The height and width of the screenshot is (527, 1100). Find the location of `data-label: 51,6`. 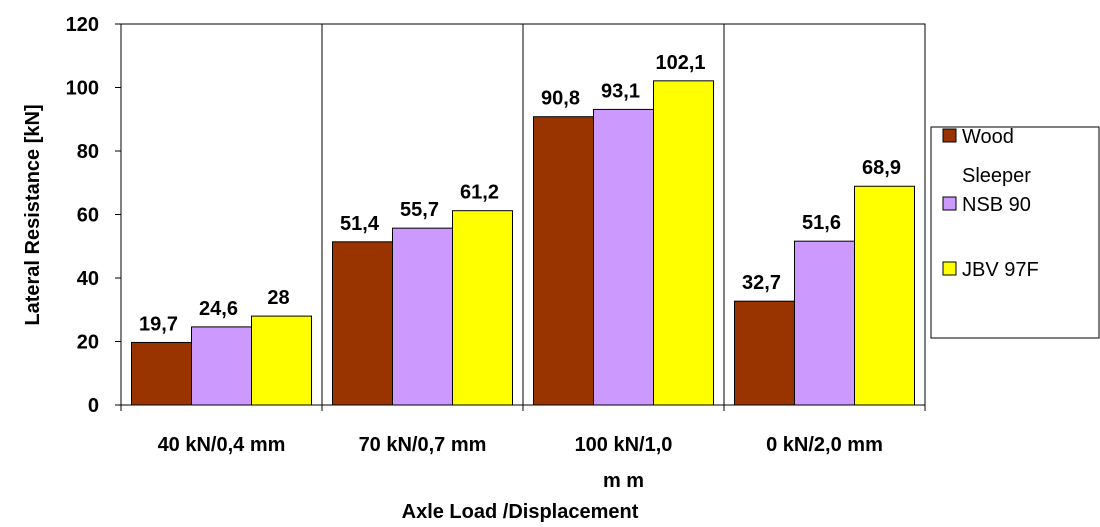

data-label: 51,6 is located at coordinates (821, 223).